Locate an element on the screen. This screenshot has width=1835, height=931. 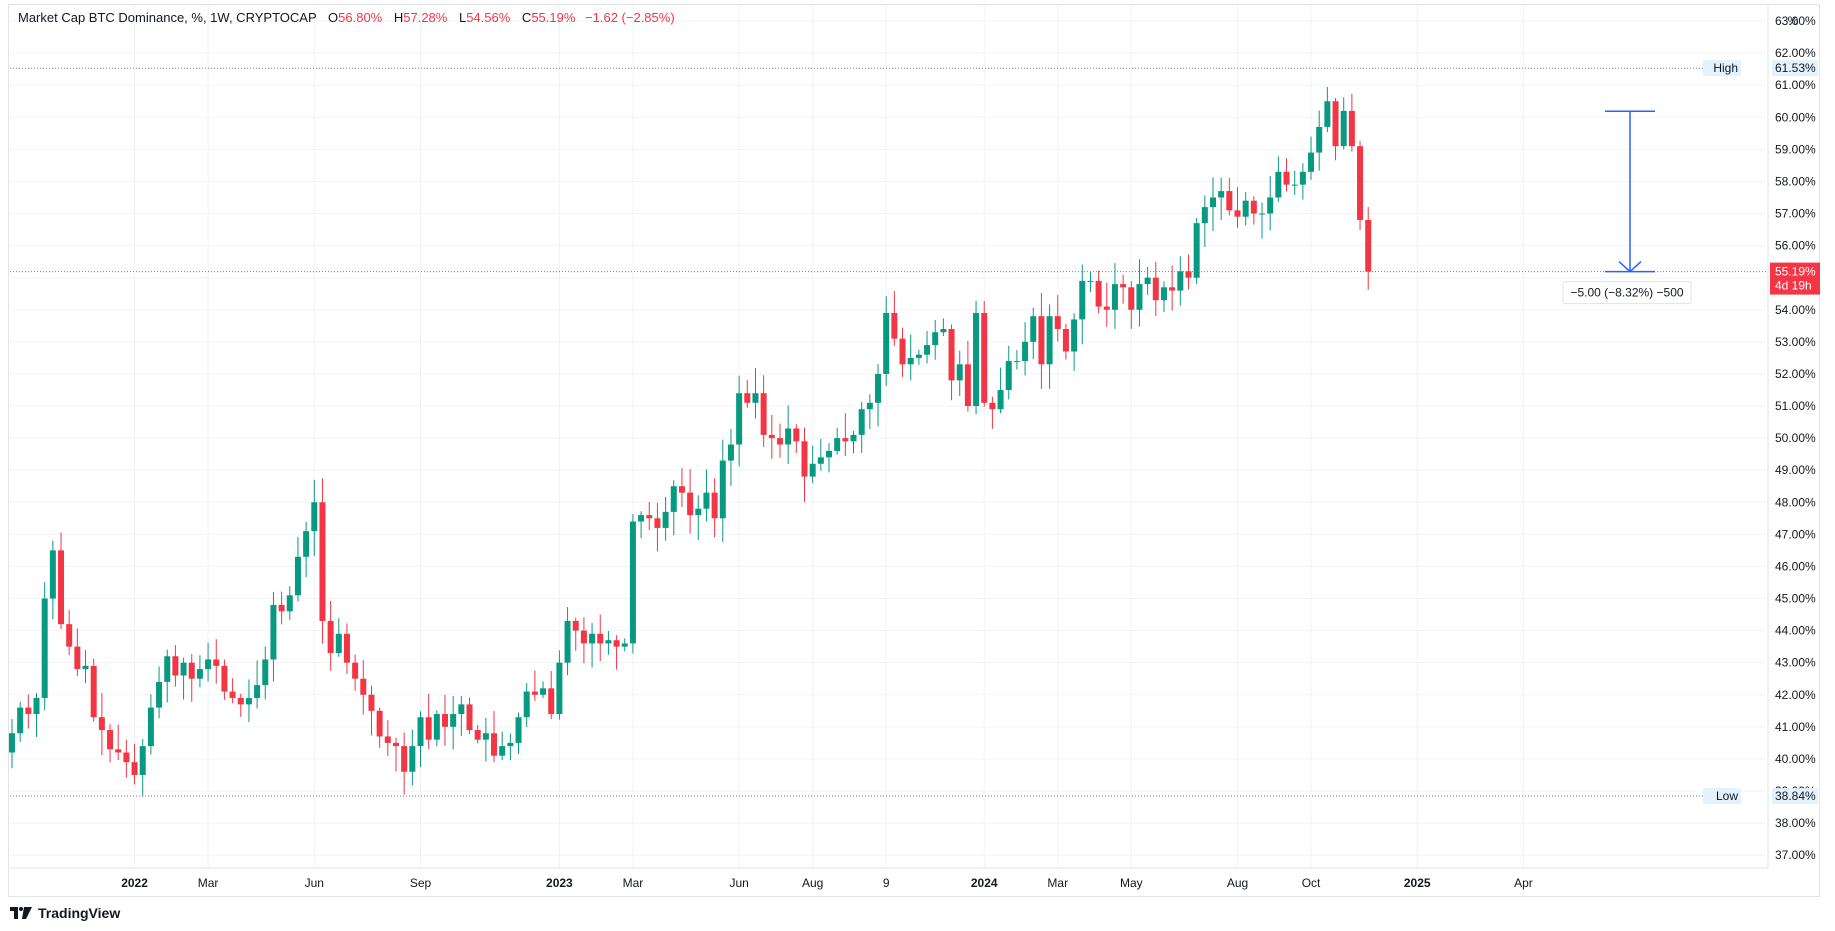
y-tick-label: 60.00% is located at coordinates (1795, 117).